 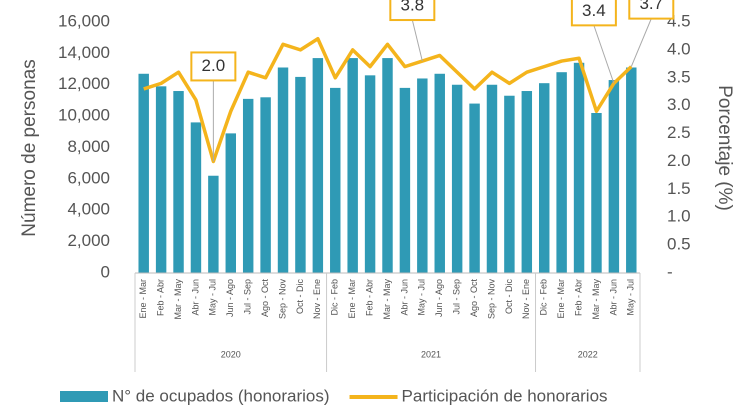 What do you see at coordinates (84, 52) in the screenshot?
I see `y-tick-label: 14,000` at bounding box center [84, 52].